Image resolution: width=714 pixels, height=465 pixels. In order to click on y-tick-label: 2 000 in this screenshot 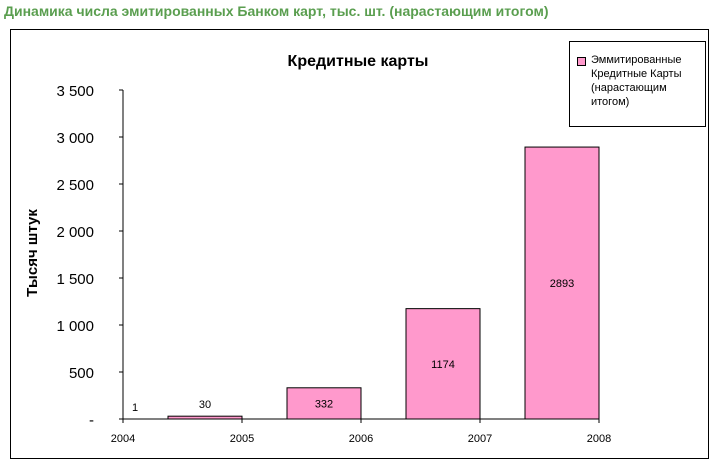, I will do `click(75, 232)`.